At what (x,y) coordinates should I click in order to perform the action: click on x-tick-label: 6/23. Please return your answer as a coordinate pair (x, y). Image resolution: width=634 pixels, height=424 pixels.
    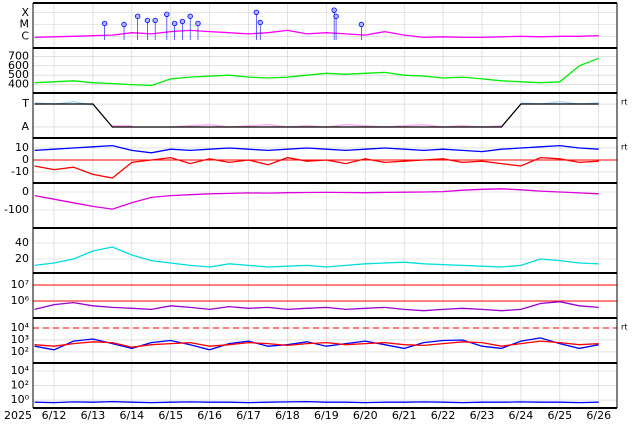
    Looking at the image, I should click on (482, 415).